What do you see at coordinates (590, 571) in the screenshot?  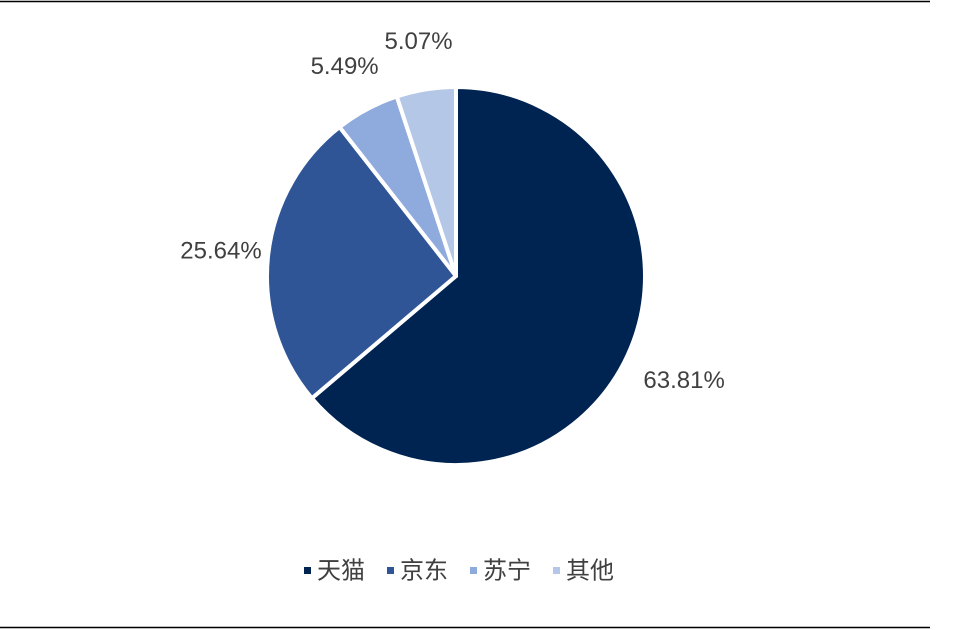 I see `legend-label: 其他` at bounding box center [590, 571].